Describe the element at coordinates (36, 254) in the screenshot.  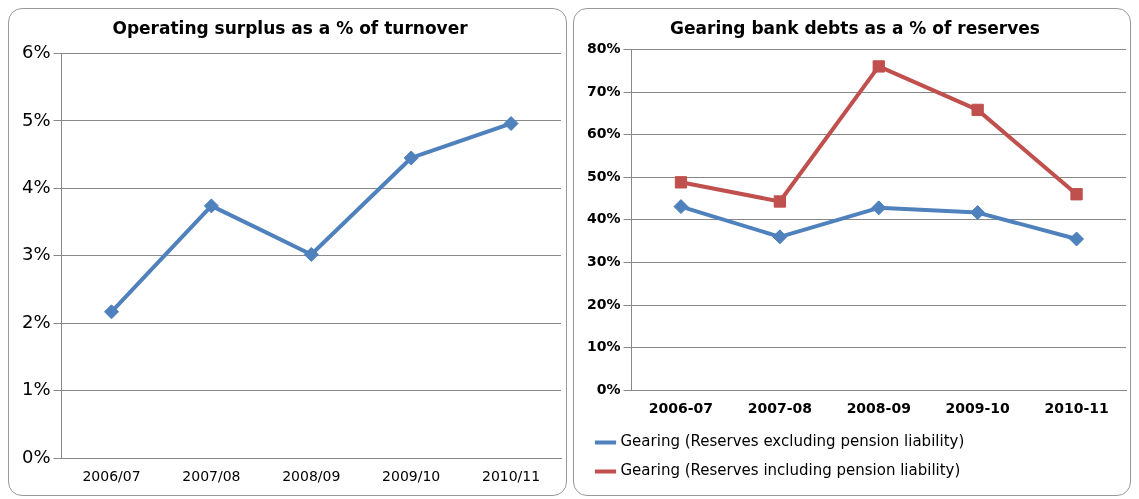
I see `y-tick-label: 3%` at that location.